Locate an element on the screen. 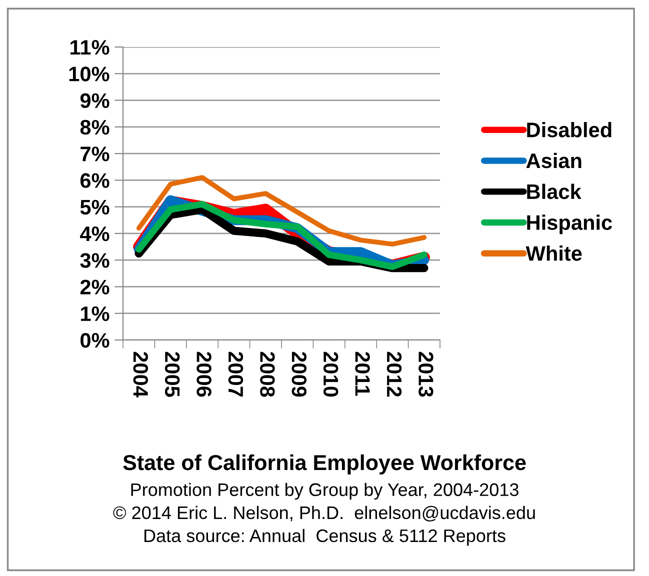  x-tick-label: 2005 is located at coordinates (172, 374).